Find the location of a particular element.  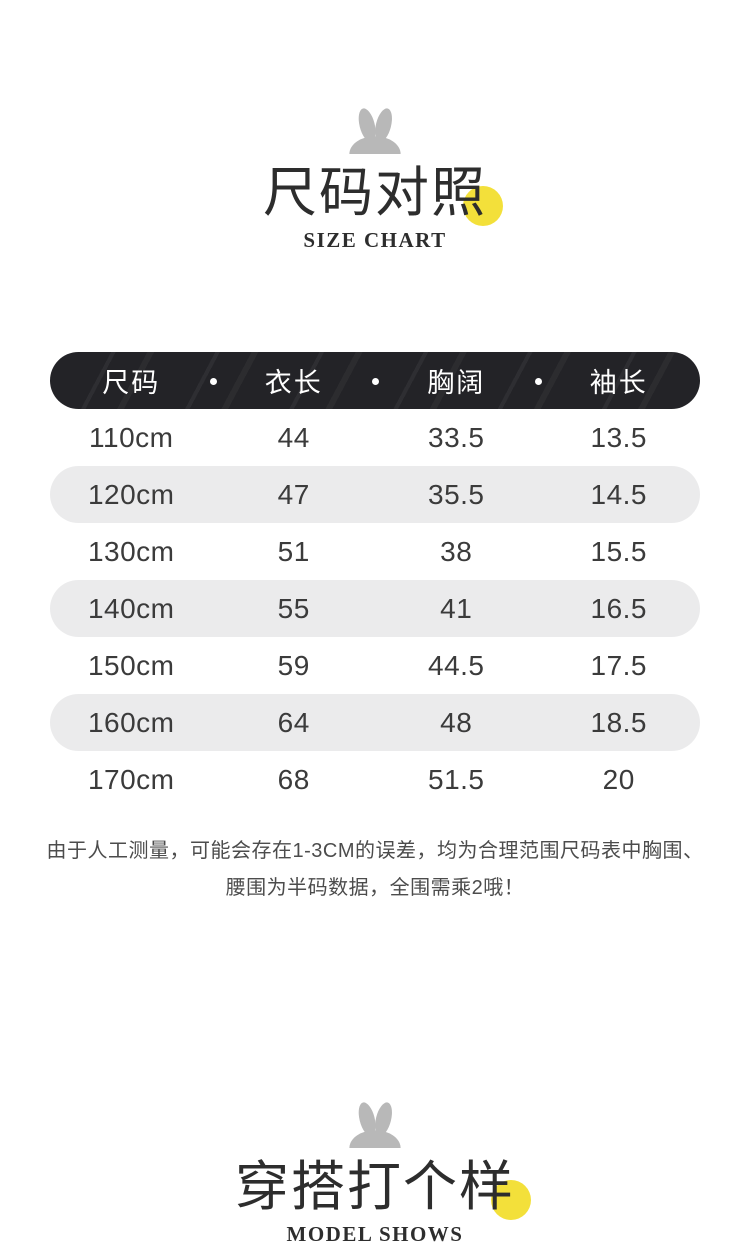

table-cell: 160cm is located at coordinates (131, 722).